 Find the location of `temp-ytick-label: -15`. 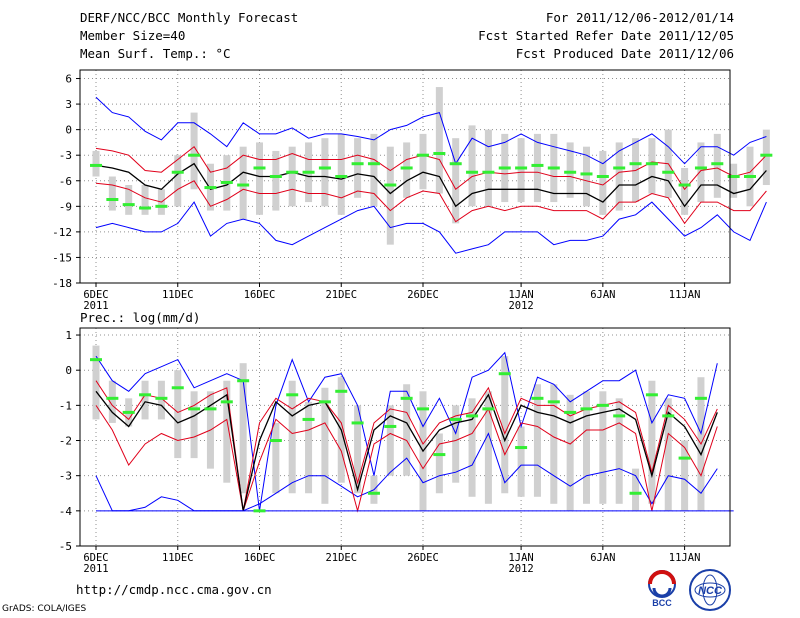

temp-ytick-label: -15 is located at coordinates (62, 257).